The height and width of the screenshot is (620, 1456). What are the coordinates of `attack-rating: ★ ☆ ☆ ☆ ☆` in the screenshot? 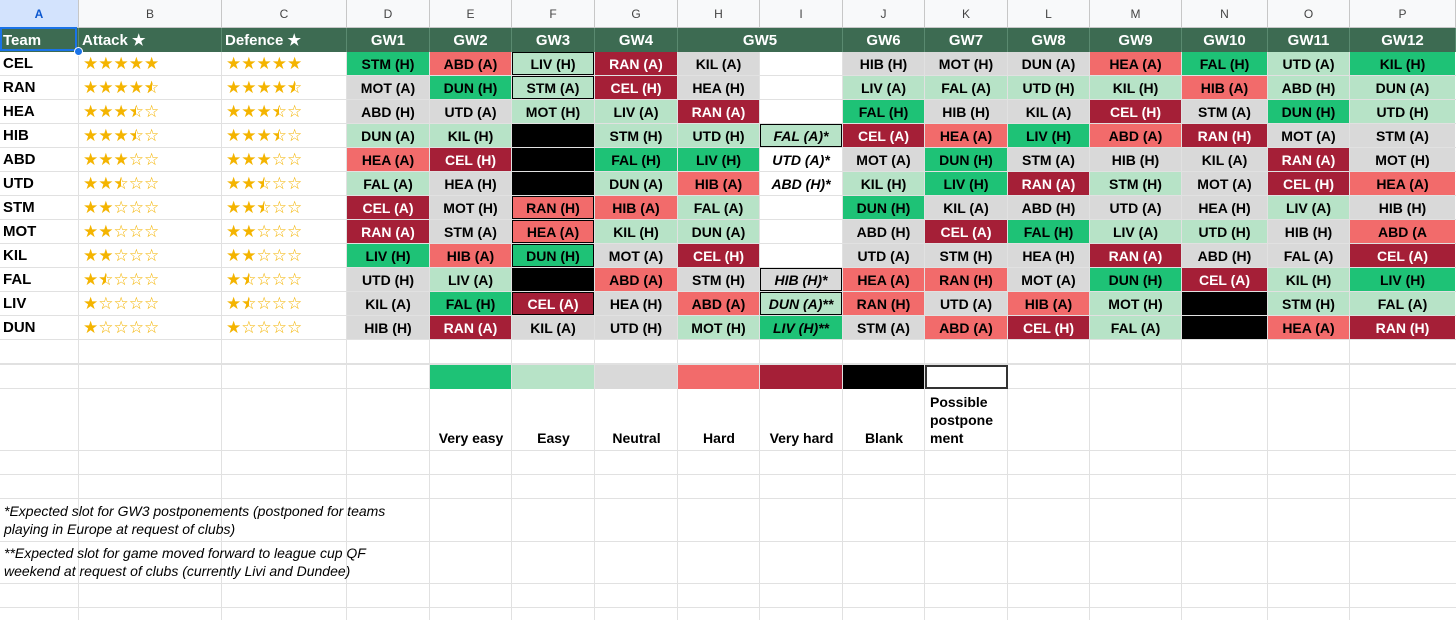 It's located at (150, 303).